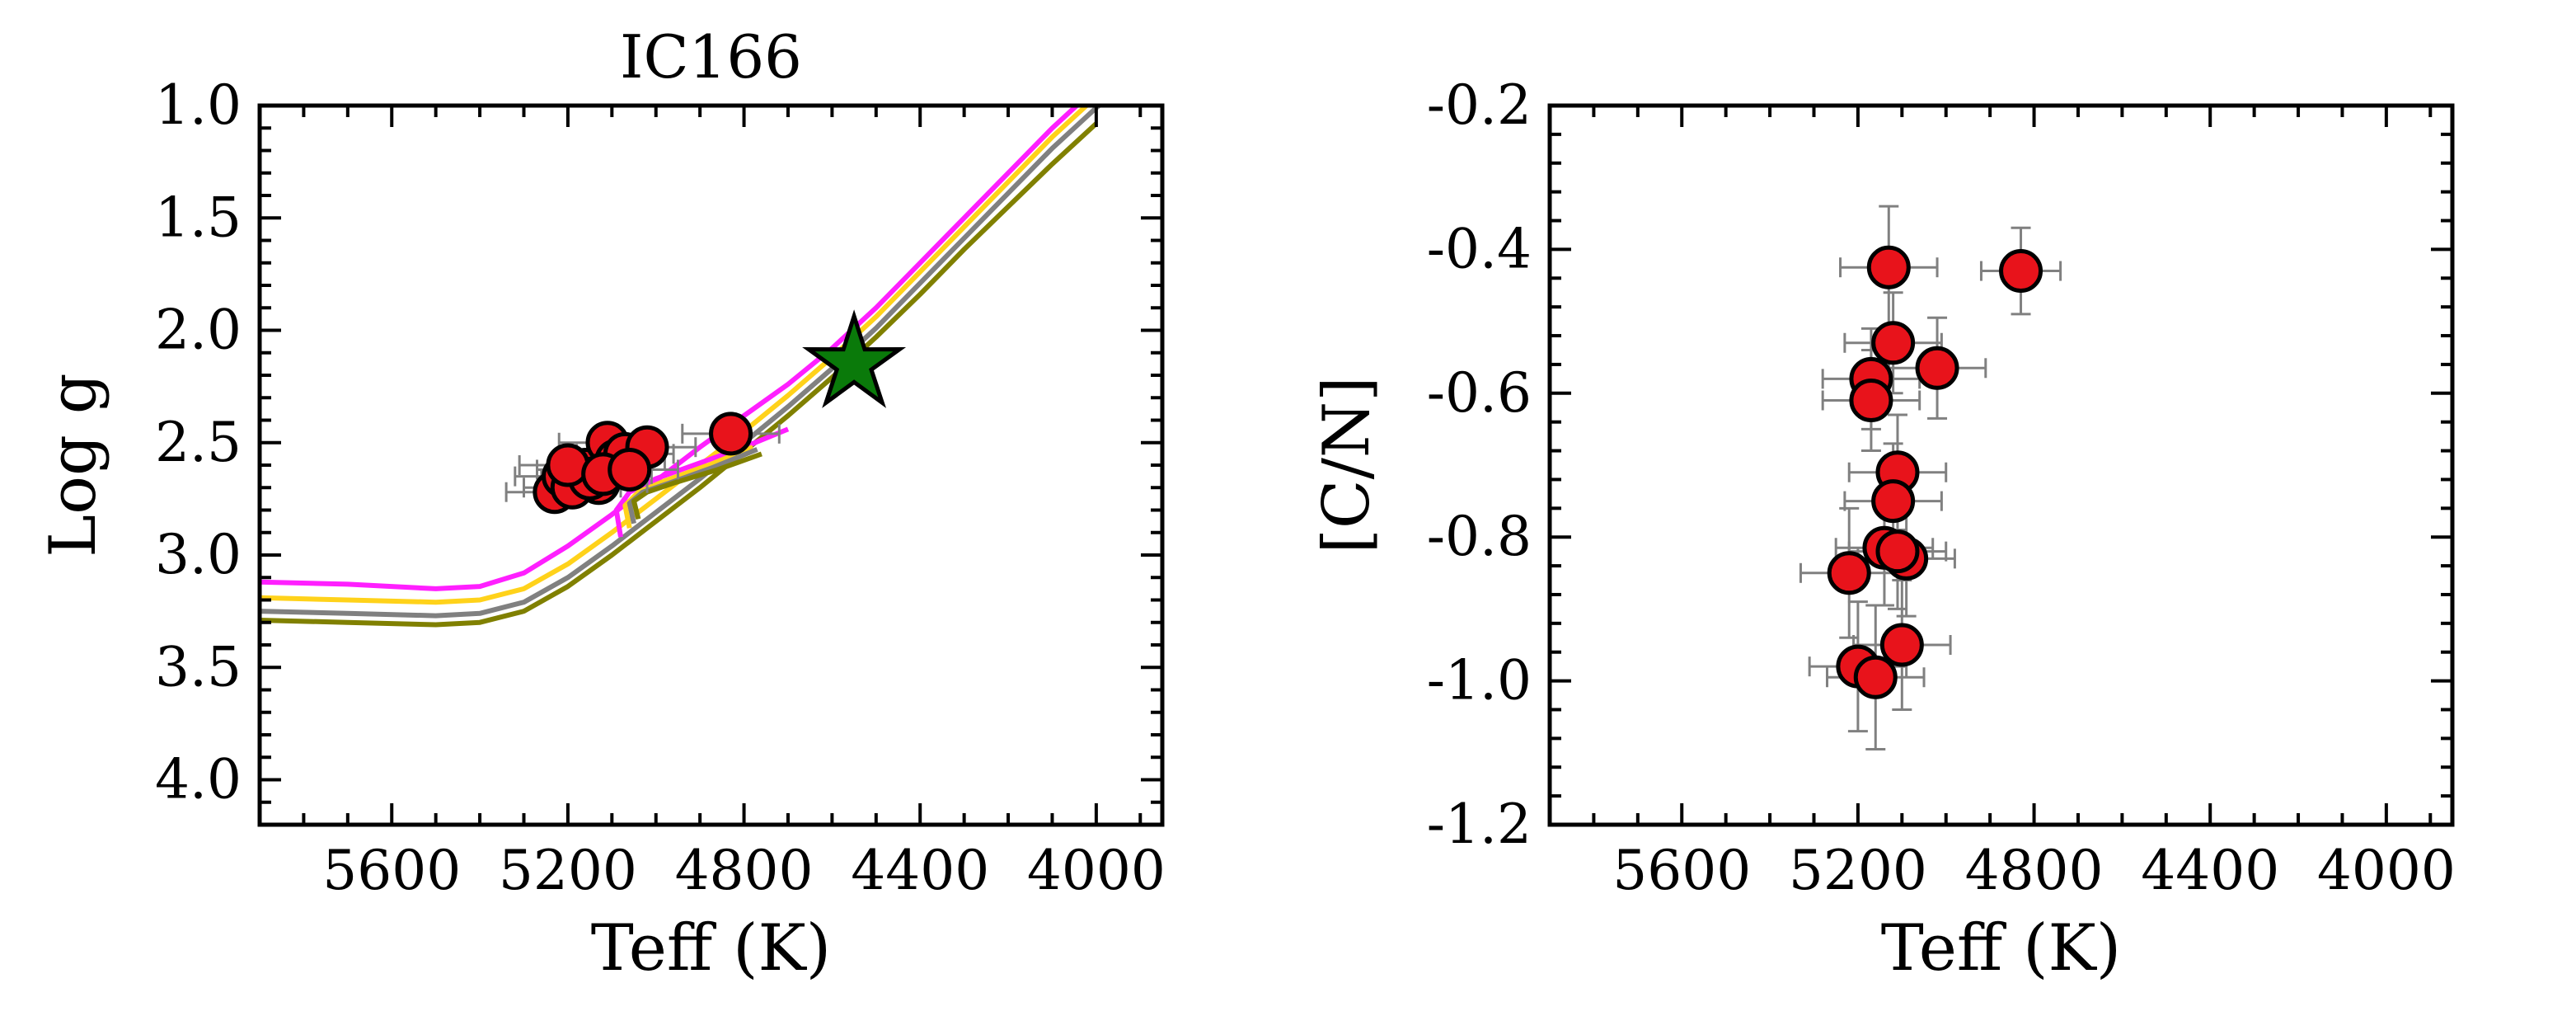 This screenshot has height=1035, width=2576. What do you see at coordinates (854, 359) in the screenshot?
I see `star-marker` at bounding box center [854, 359].